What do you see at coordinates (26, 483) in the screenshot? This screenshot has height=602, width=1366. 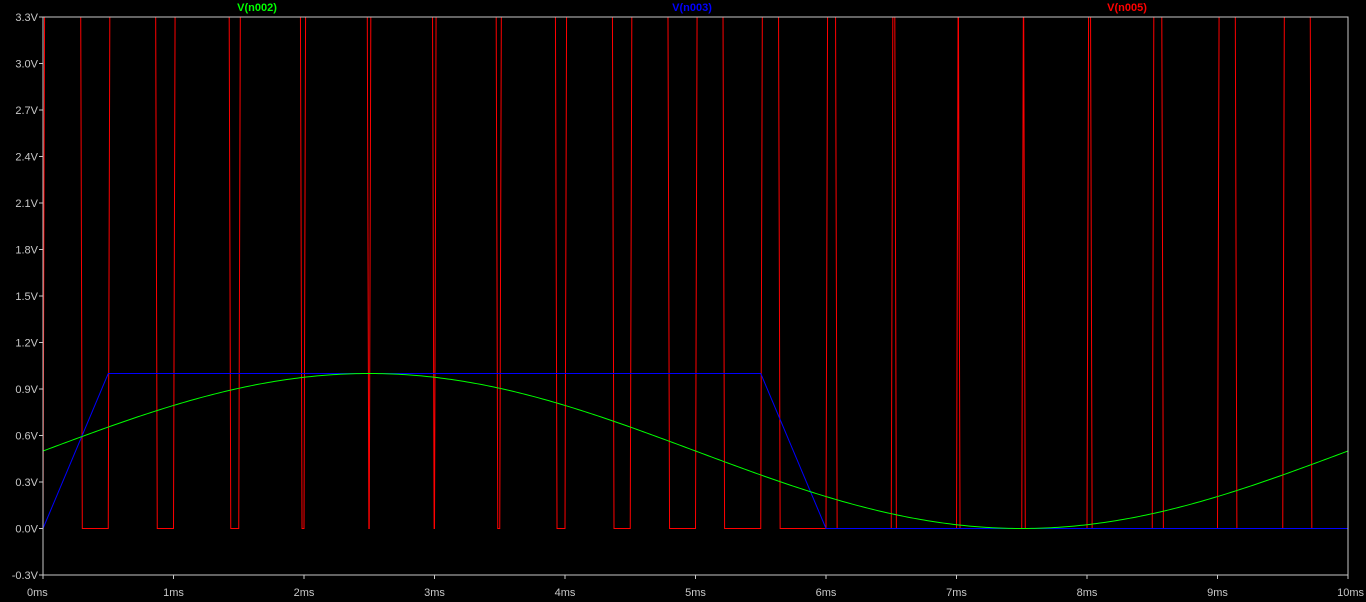 I see `y-tick-label: 0.3V` at bounding box center [26, 483].